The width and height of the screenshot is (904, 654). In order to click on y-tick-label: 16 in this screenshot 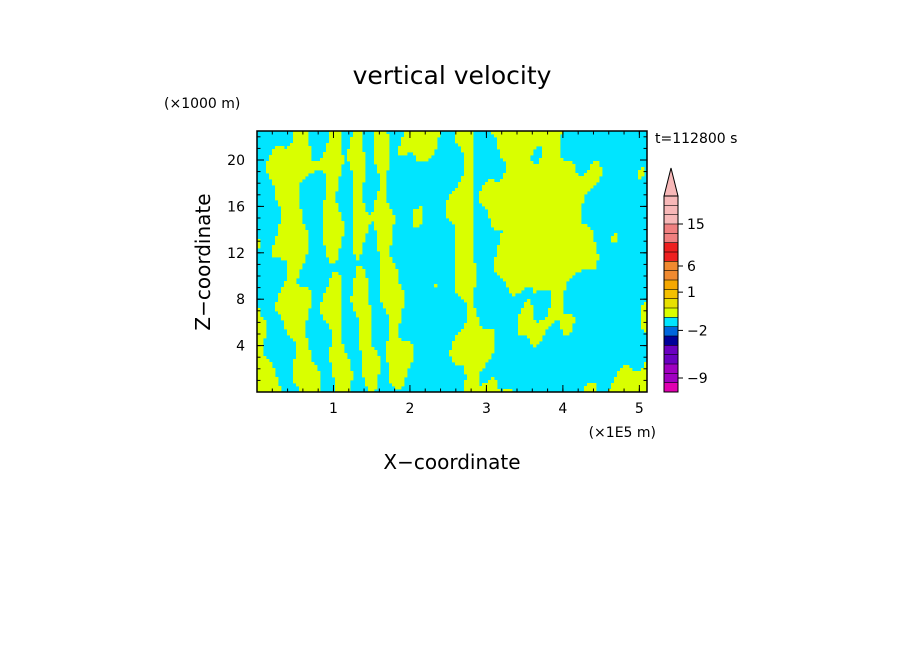, I will do `click(236, 207)`.